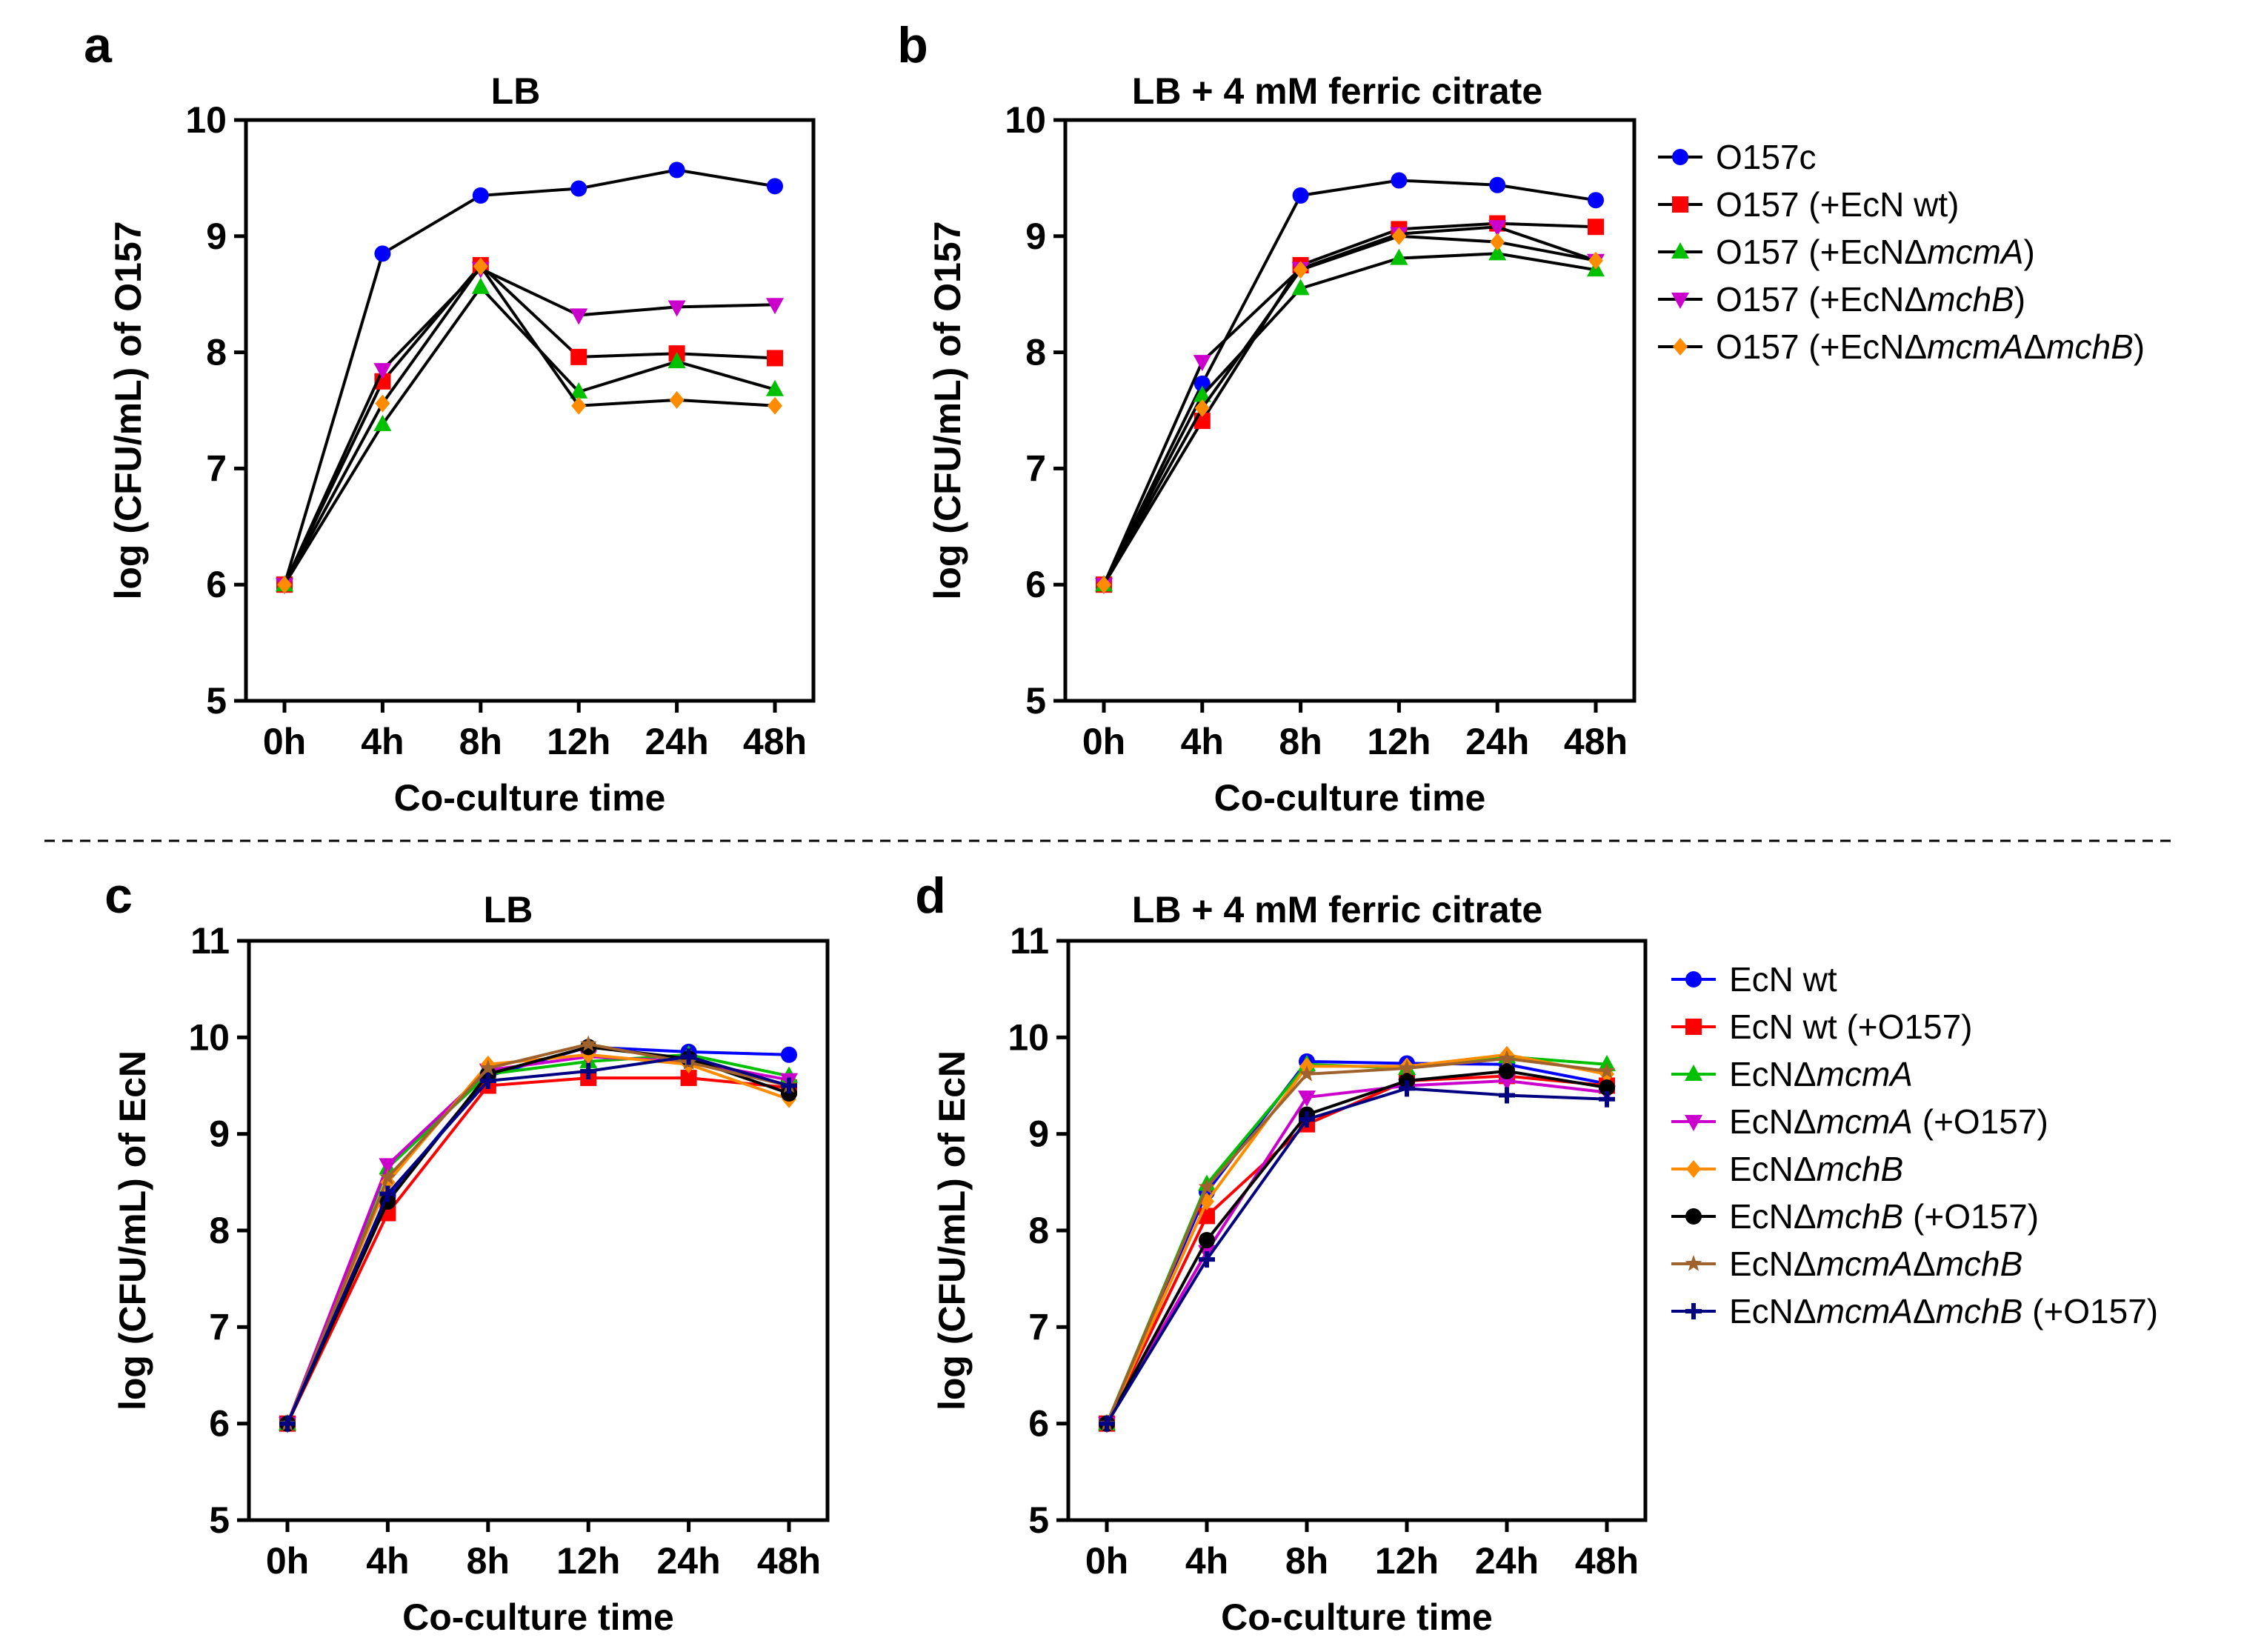  I want to click on y-axis-label: log (CFU/mL) of EcN, so click(952, 1230).